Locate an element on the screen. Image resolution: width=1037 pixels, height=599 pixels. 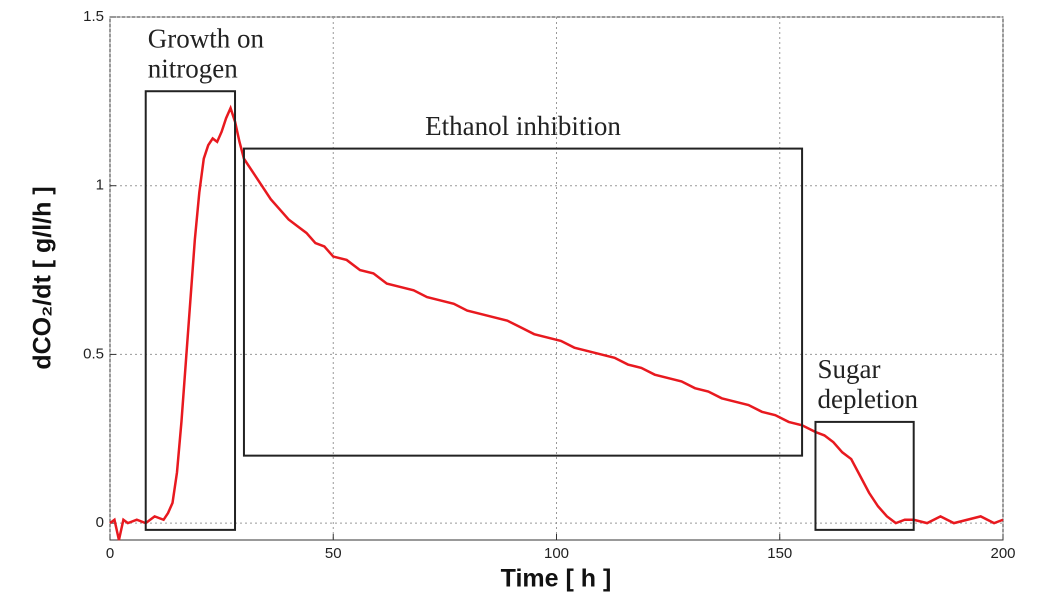
annotation-text: Sugar is located at coordinates (848, 369).